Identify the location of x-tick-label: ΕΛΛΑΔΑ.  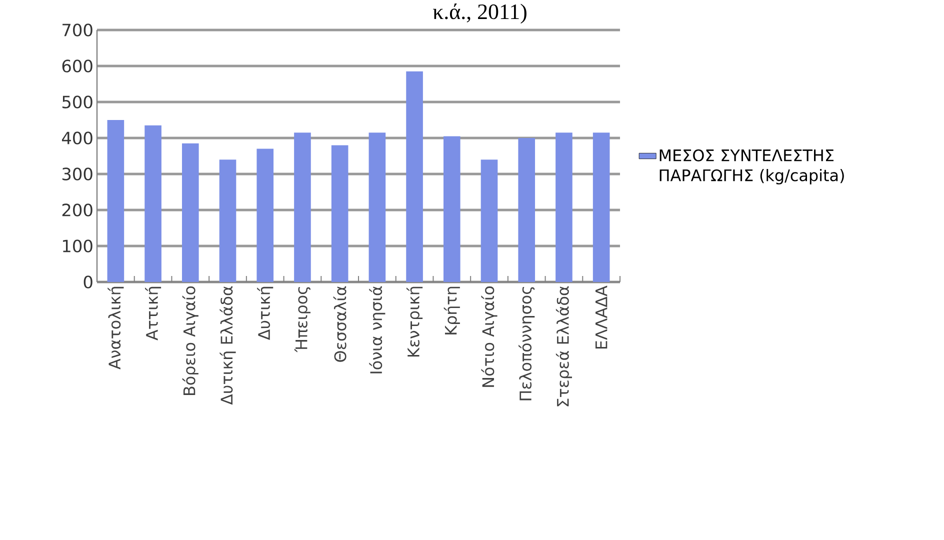
(602, 317).